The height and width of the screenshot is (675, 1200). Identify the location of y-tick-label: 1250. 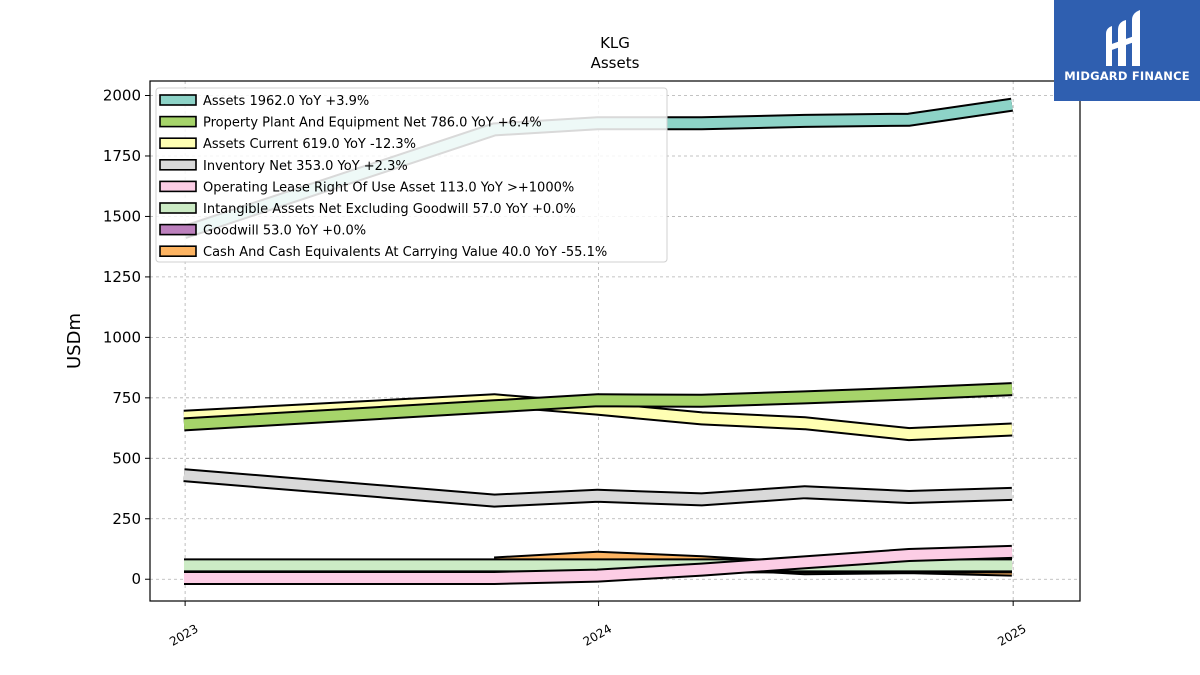
(122, 277).